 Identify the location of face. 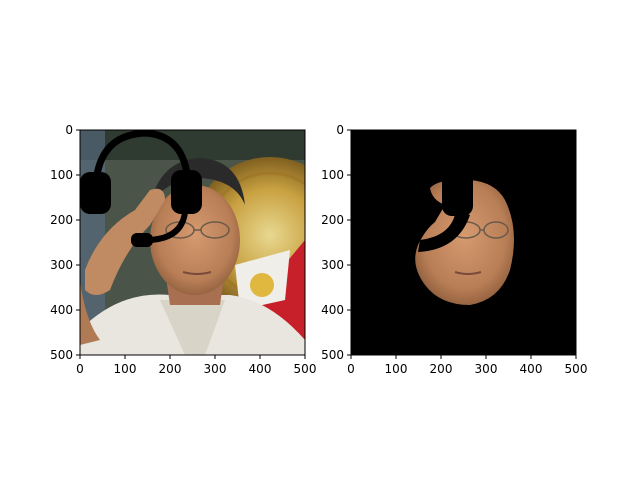
(195, 240).